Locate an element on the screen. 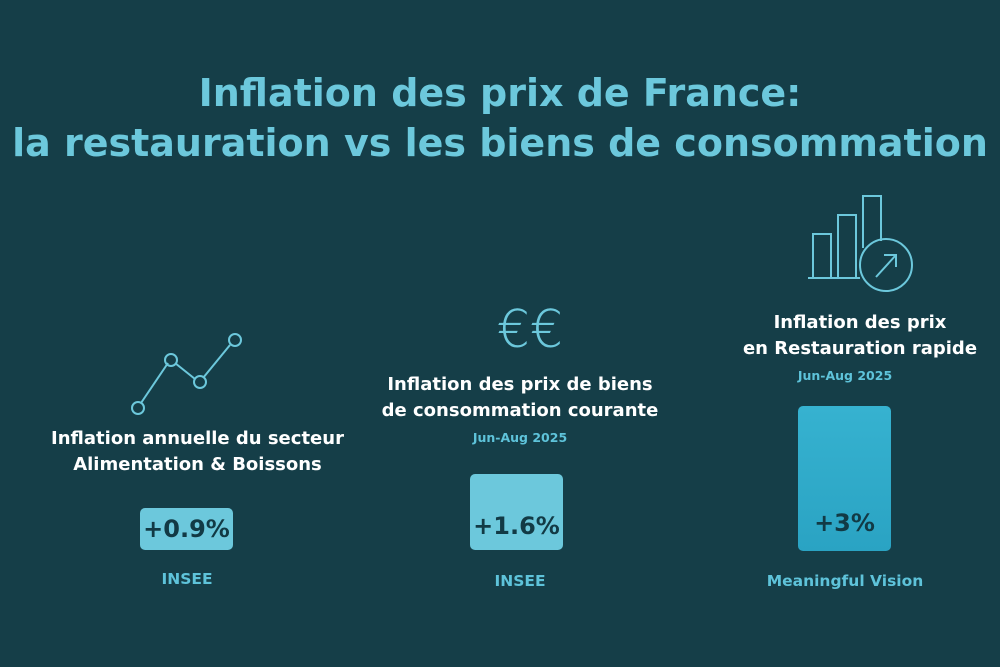 The width and height of the screenshot is (1000, 667). panel3-source: Meaningful Vision is located at coordinates (845, 581).